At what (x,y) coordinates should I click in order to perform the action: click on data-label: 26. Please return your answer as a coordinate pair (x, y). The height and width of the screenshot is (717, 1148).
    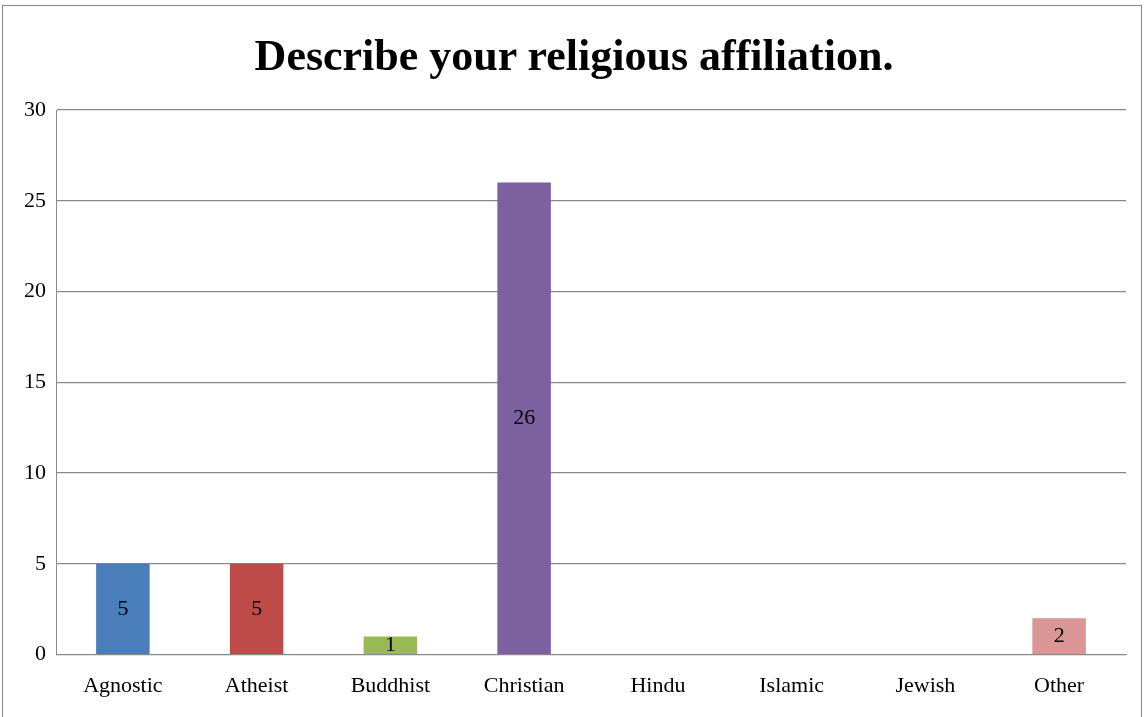
    Looking at the image, I should click on (524, 417).